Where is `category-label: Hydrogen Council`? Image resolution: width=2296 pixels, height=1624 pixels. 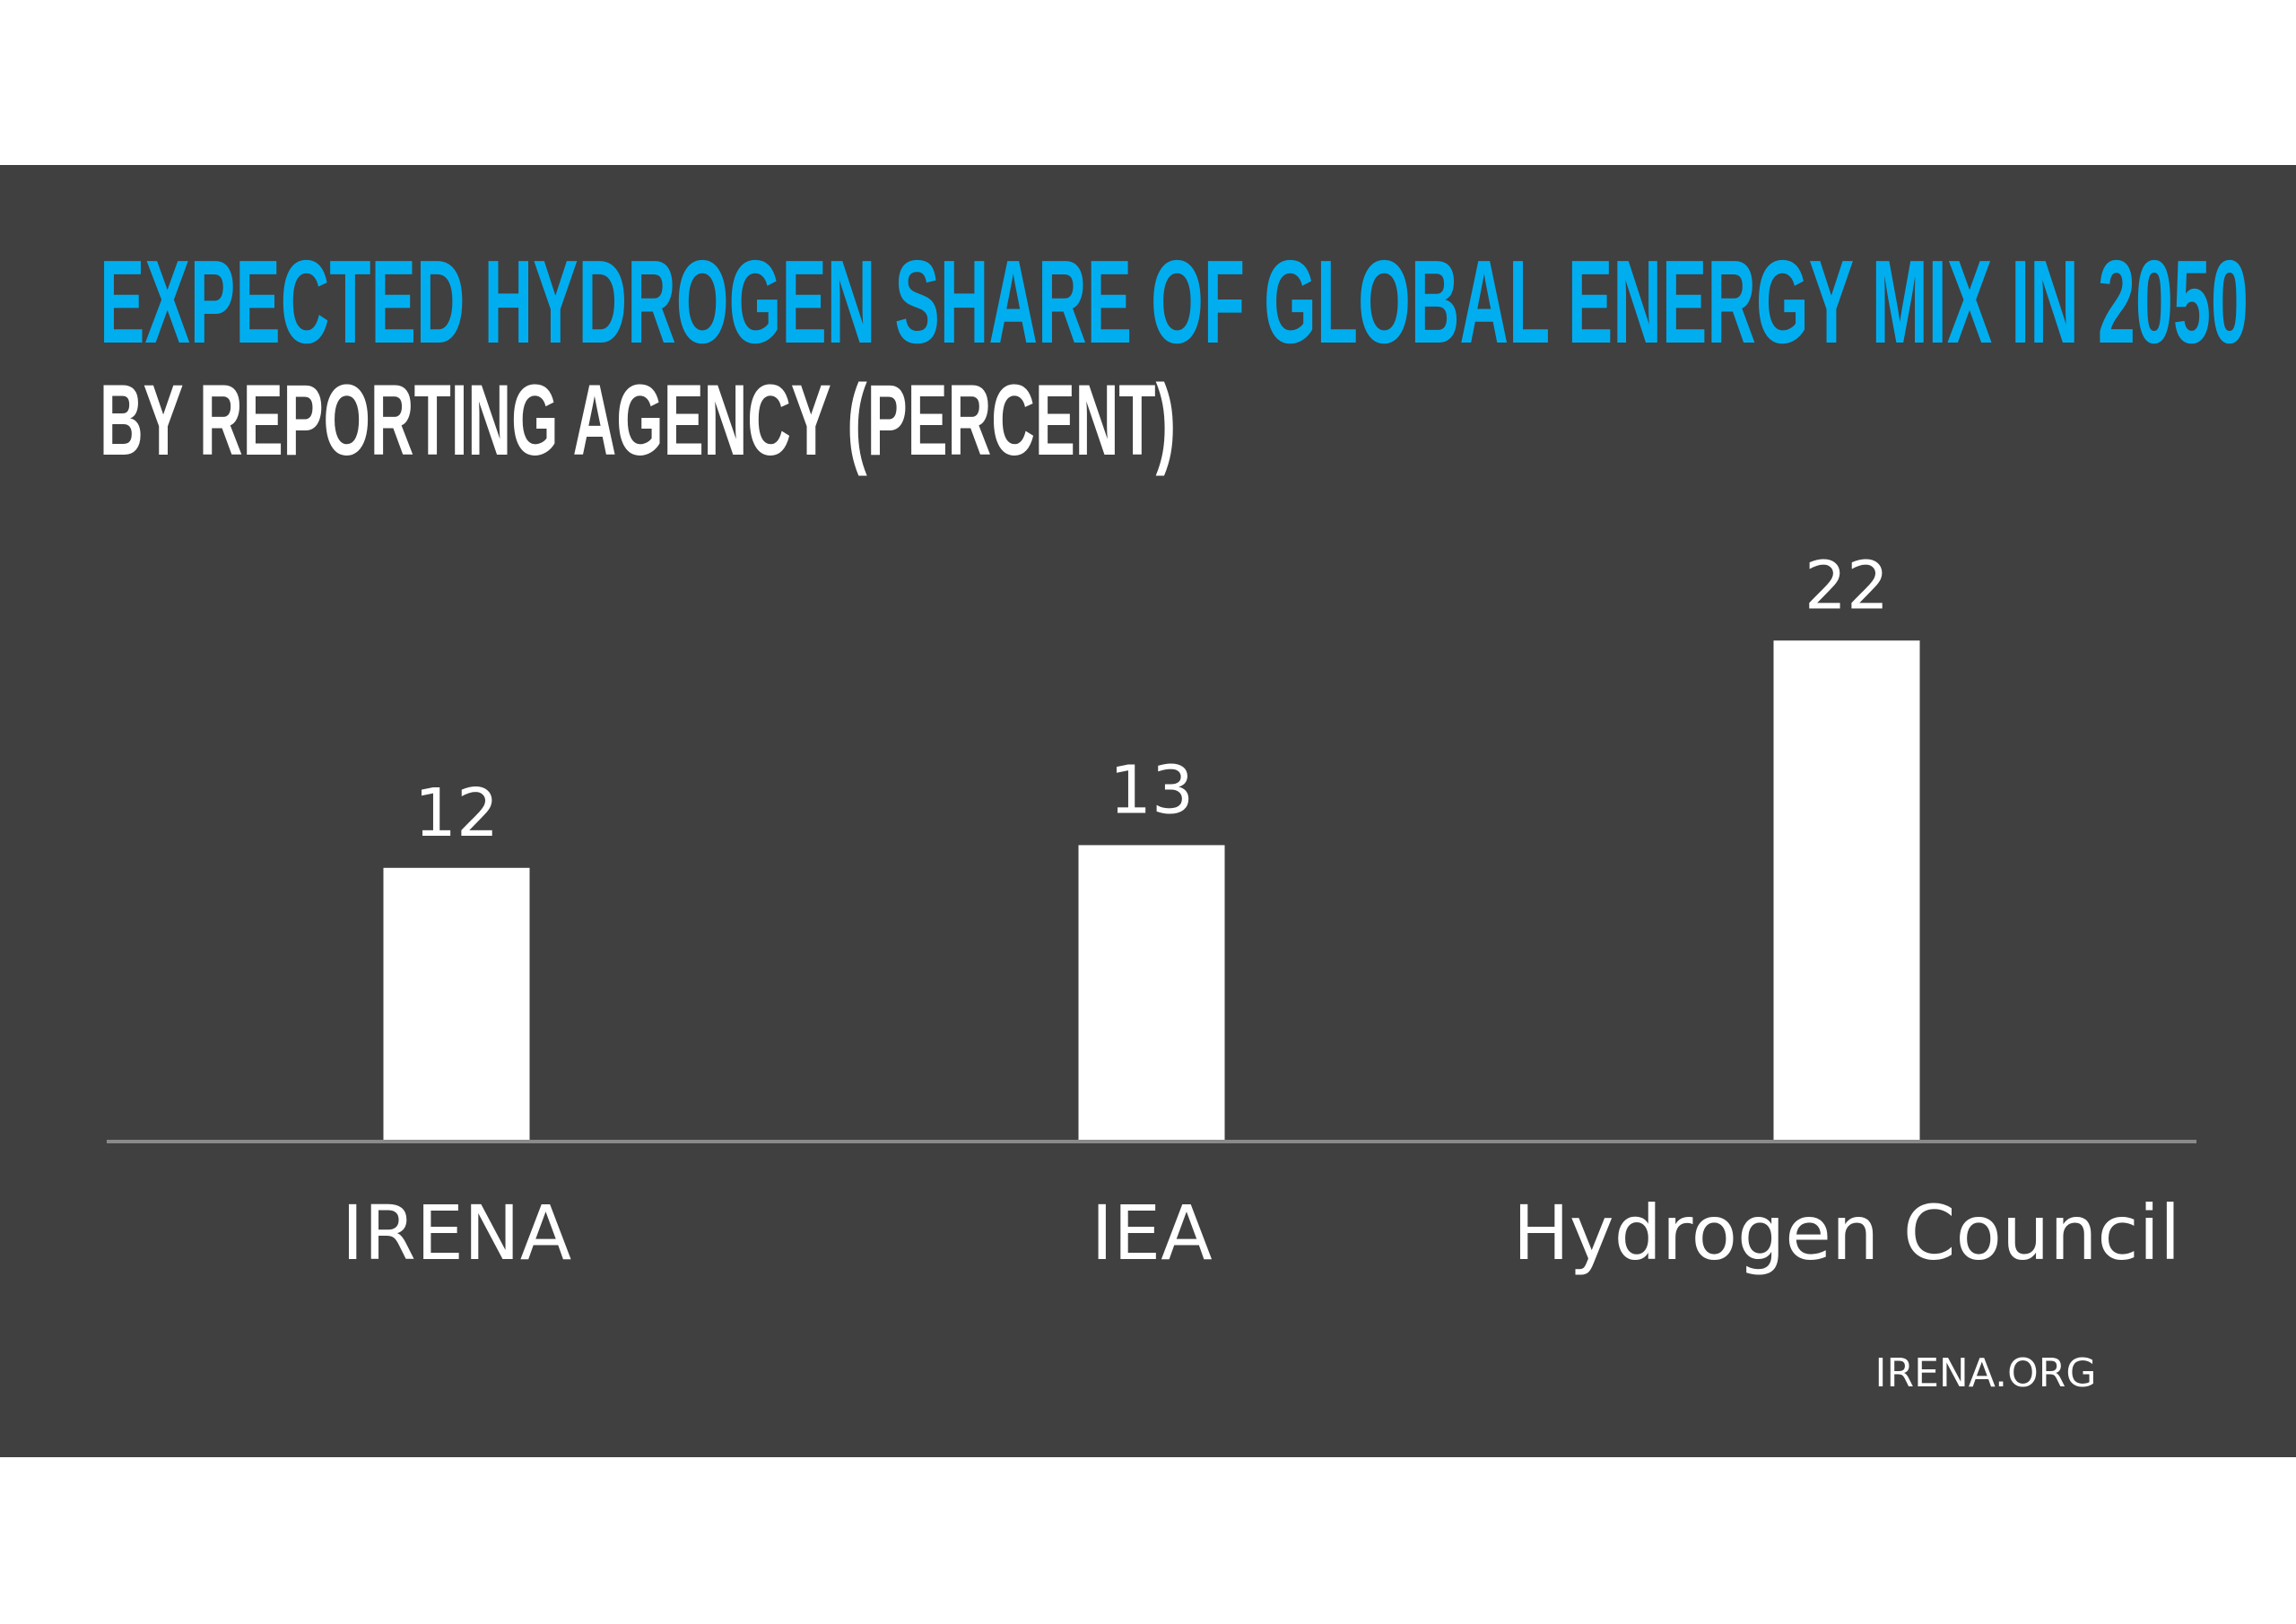 category-label: Hydrogen Council is located at coordinates (1847, 1233).